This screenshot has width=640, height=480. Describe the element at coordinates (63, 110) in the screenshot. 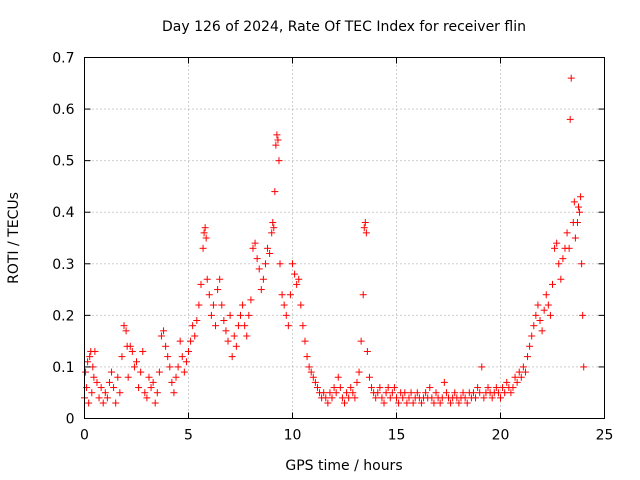

I see `y-tick-label: 0.6` at that location.